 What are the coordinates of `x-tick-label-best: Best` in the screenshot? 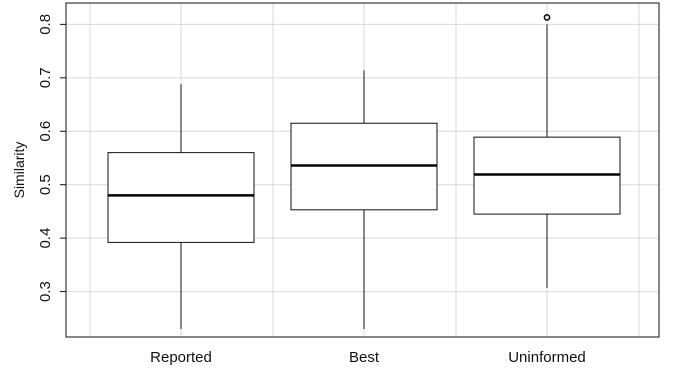 It's located at (364, 357).